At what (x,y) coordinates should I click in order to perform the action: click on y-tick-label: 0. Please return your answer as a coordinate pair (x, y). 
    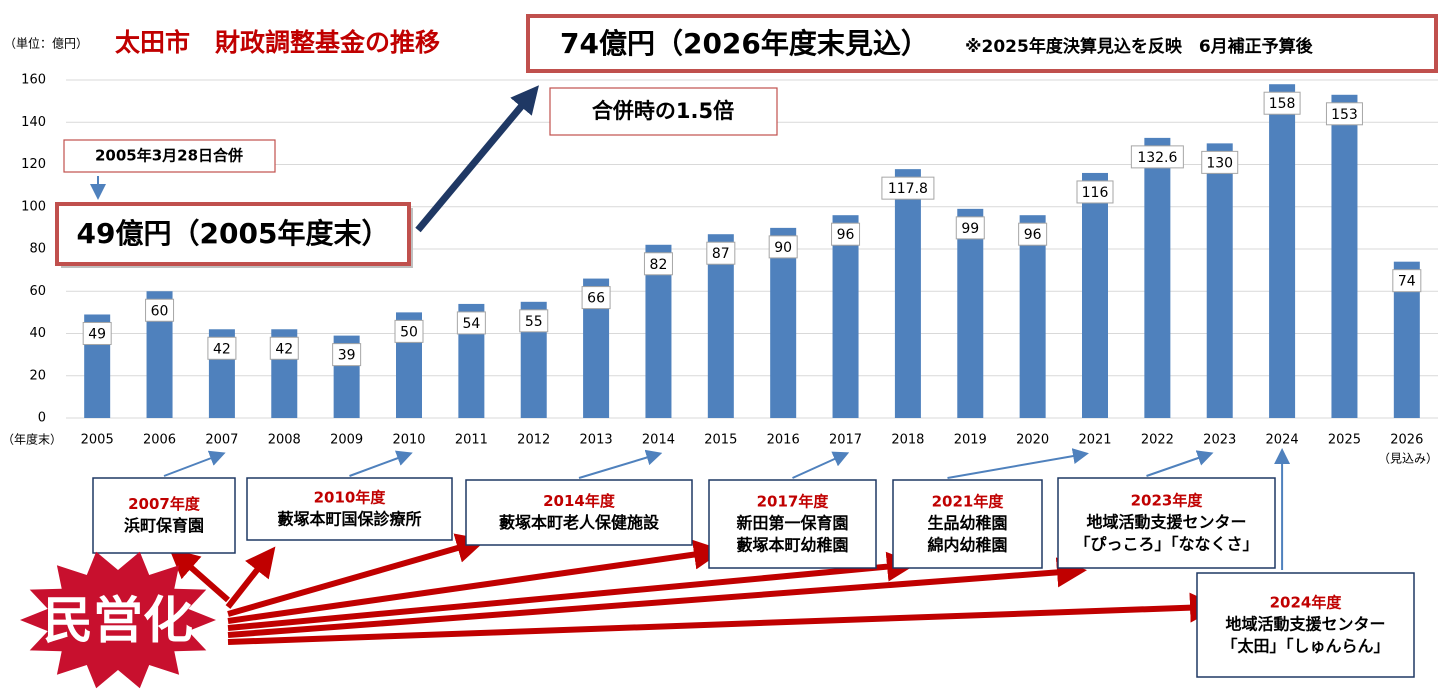
    Looking at the image, I should click on (42, 418).